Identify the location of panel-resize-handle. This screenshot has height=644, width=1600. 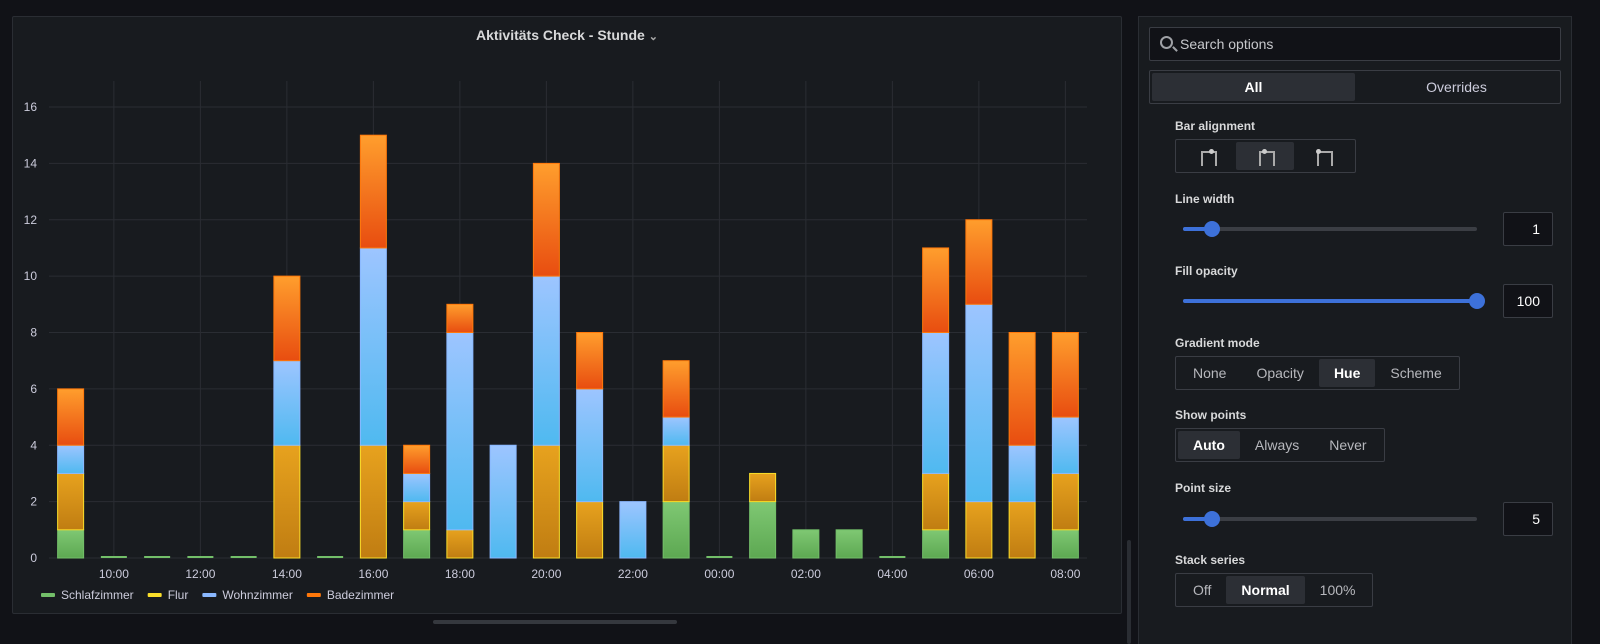
(555, 622).